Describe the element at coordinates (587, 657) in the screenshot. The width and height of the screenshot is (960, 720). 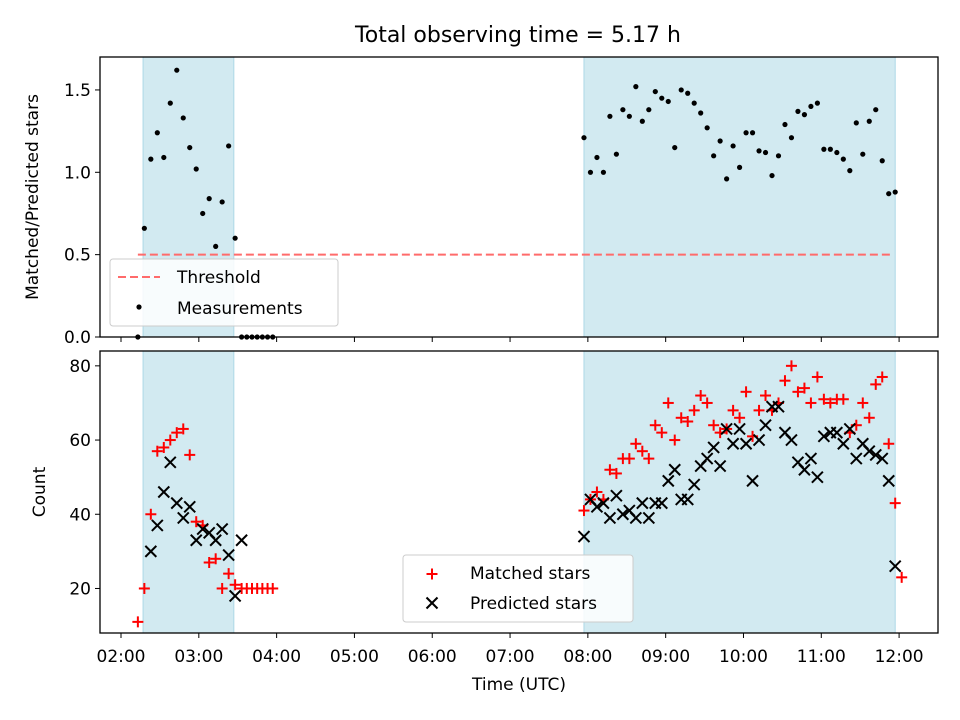
I see `x-tick-label: 08:00` at that location.